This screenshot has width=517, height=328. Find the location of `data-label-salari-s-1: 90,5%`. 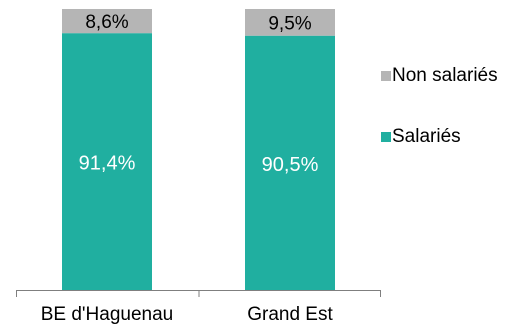

data-label-salari-s-1: 90,5% is located at coordinates (290, 165).